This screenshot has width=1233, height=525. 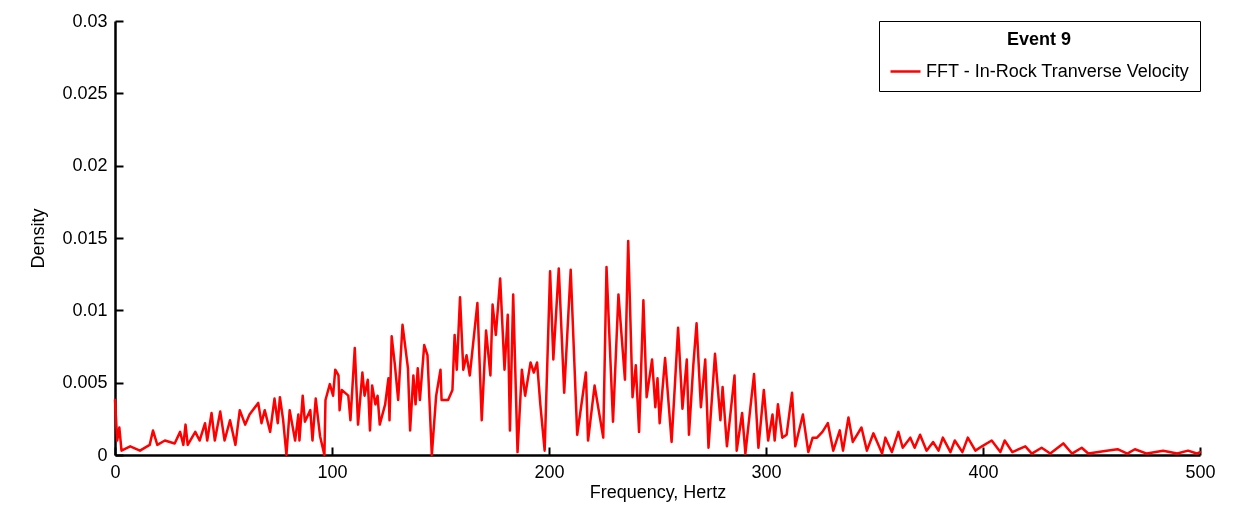 I want to click on y-tick-label: 0, so click(x=102, y=454).